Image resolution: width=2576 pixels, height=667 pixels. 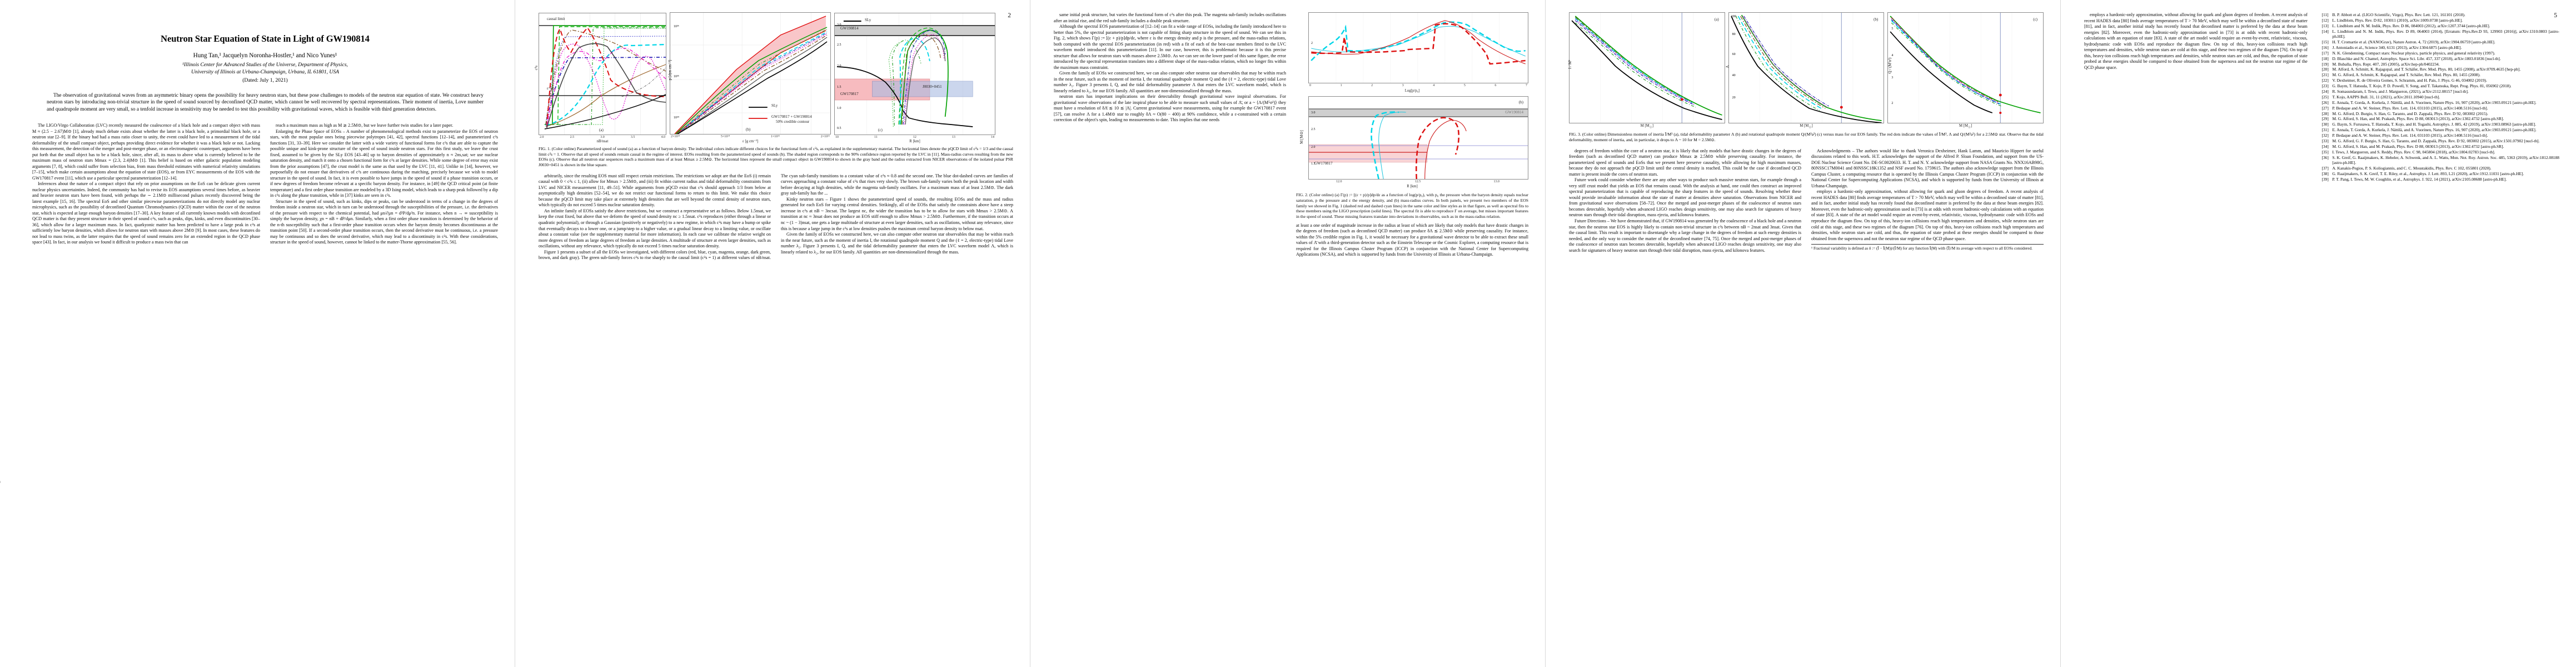 What do you see at coordinates (1313, 113) in the screenshot?
I see `fig2b-ytick: 3.0` at bounding box center [1313, 113].